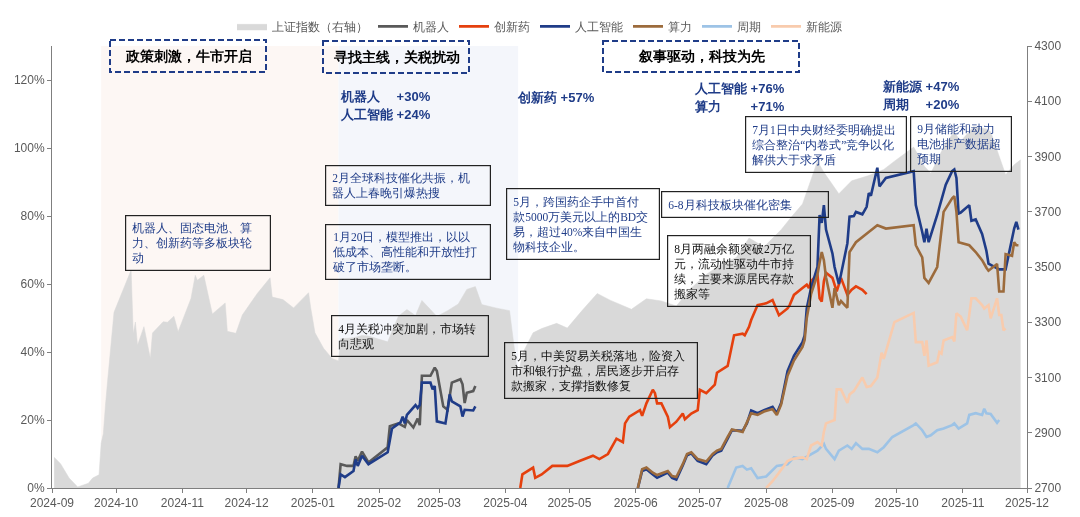 The image size is (1080, 517). I want to click on y-tick-label: 100%, so click(29, 148).